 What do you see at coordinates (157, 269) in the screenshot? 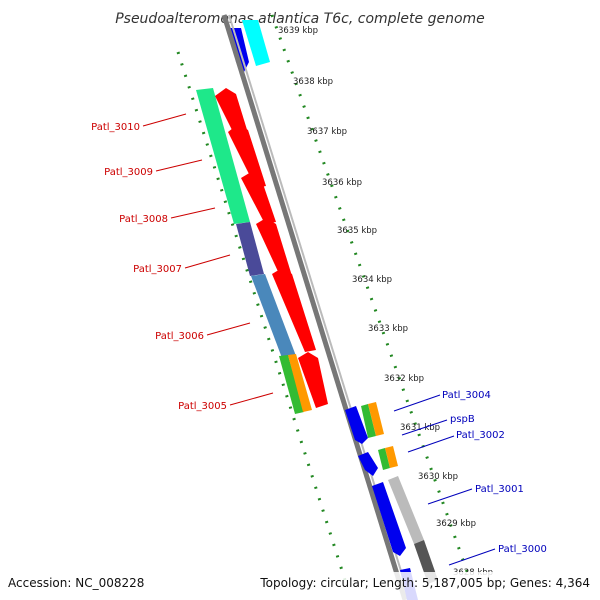
I see `gene-label-patl-3007: Patl_3007` at bounding box center [157, 269].